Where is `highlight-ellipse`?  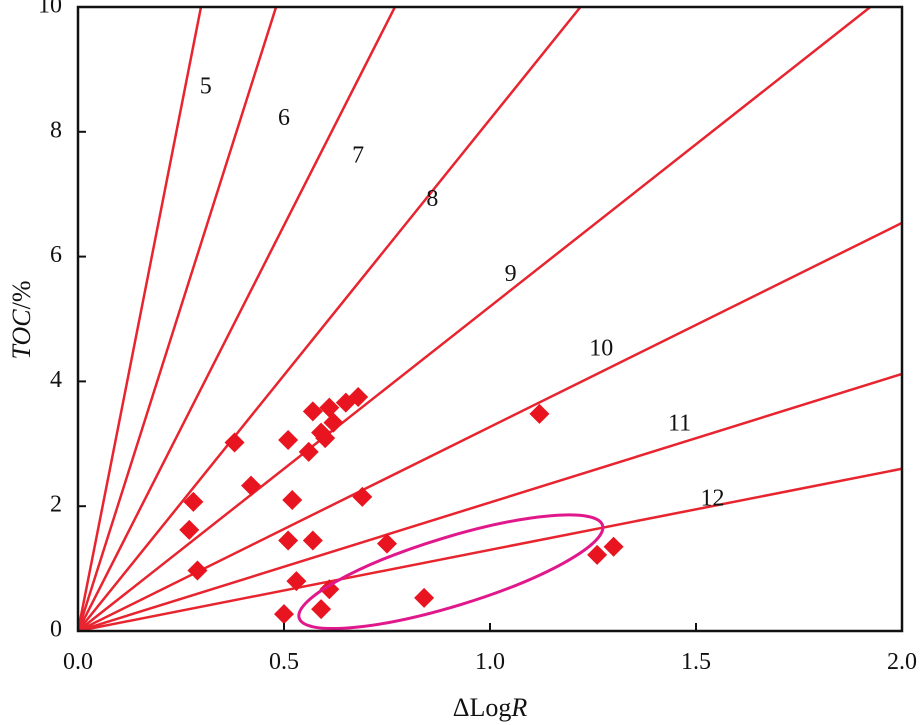
highlight-ellipse is located at coordinates (451, 572).